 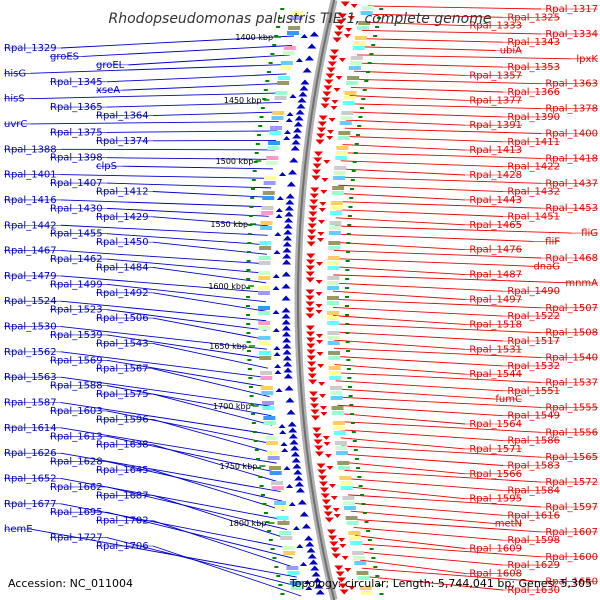 I want to click on gene-label-forward: Rpal_1595, so click(x=495, y=499).